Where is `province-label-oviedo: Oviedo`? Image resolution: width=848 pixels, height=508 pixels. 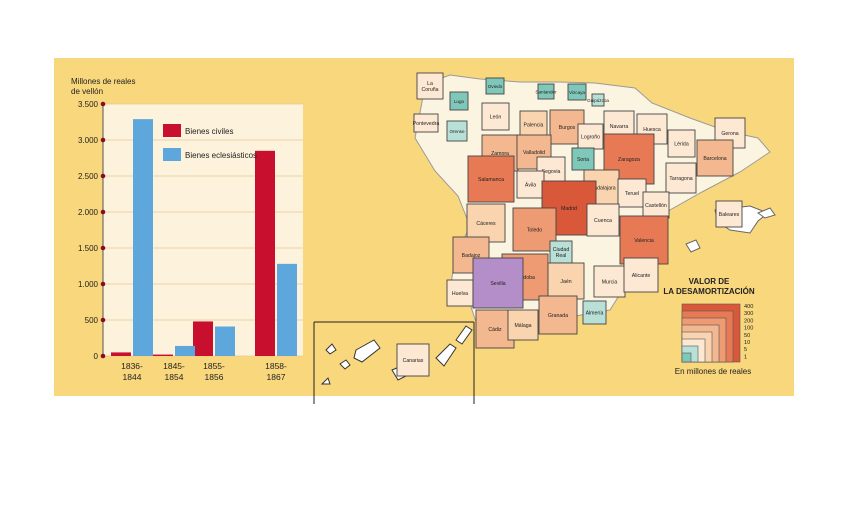
province-label-oviedo: Oviedo is located at coordinates (495, 86).